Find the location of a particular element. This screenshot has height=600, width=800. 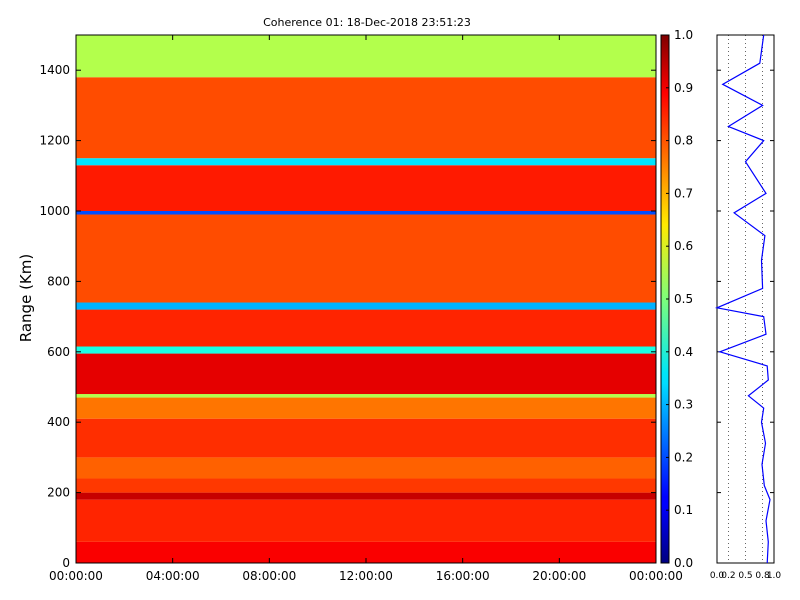

x-tick-label: 12:00:00 is located at coordinates (366, 576).